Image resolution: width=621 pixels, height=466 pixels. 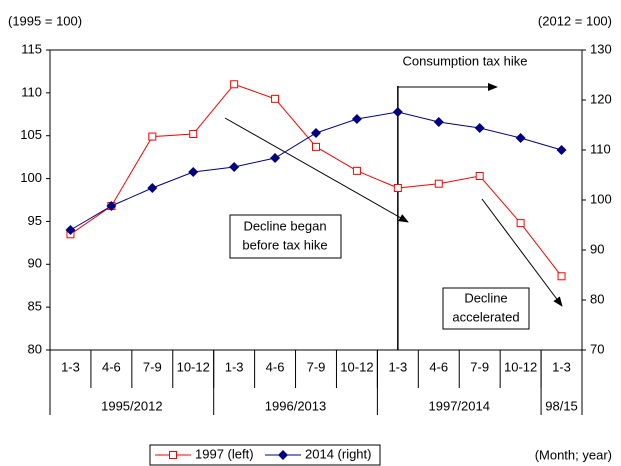 What do you see at coordinates (284, 225) in the screenshot?
I see `annotation: Decline began` at bounding box center [284, 225].